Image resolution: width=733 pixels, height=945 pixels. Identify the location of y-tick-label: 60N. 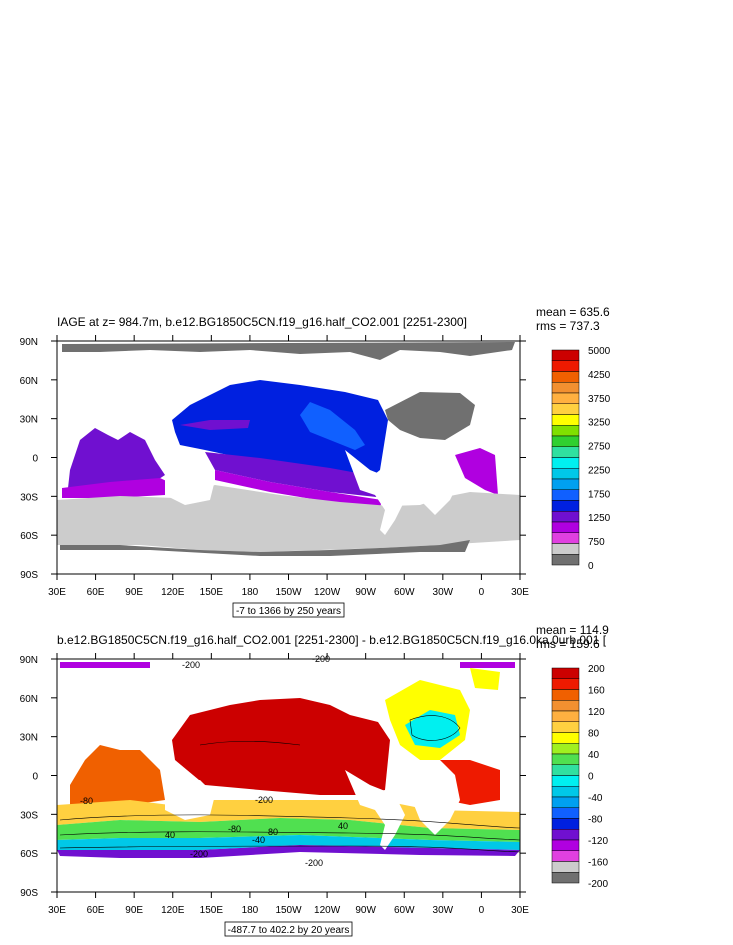
(29, 699).